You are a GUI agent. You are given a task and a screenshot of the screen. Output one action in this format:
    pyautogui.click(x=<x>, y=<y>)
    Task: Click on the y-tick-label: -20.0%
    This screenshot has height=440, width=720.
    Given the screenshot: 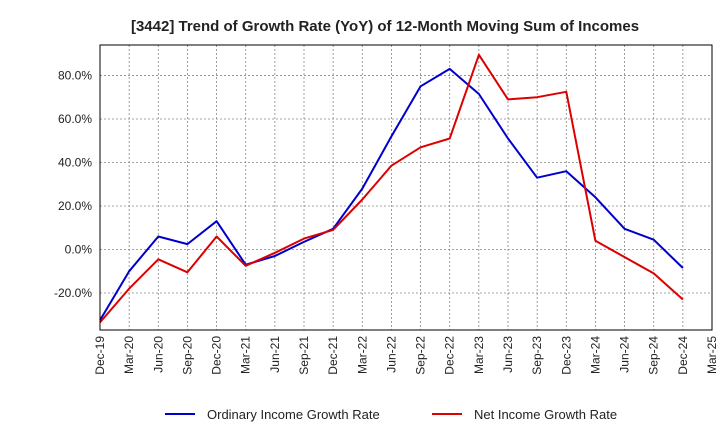 What is the action you would take?
    pyautogui.click(x=73, y=293)
    